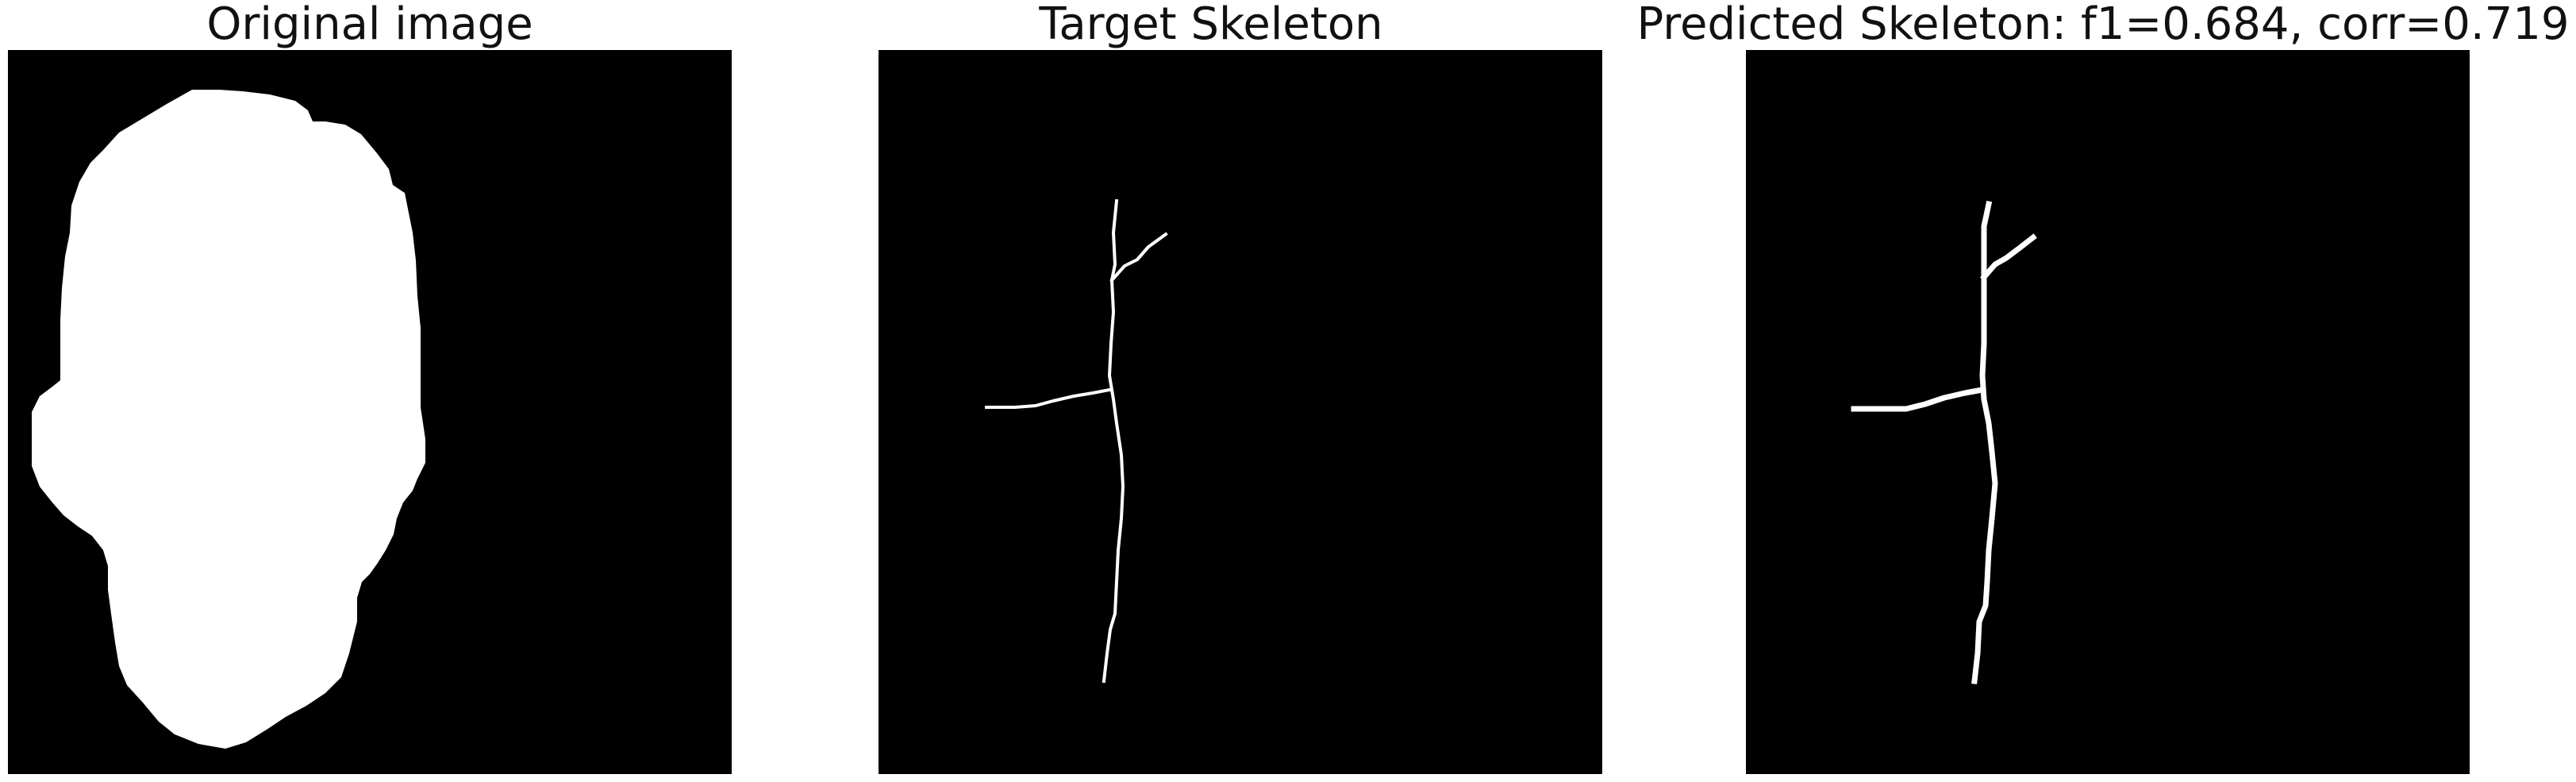  I want to click on head-mask-shape, so click(229, 419).